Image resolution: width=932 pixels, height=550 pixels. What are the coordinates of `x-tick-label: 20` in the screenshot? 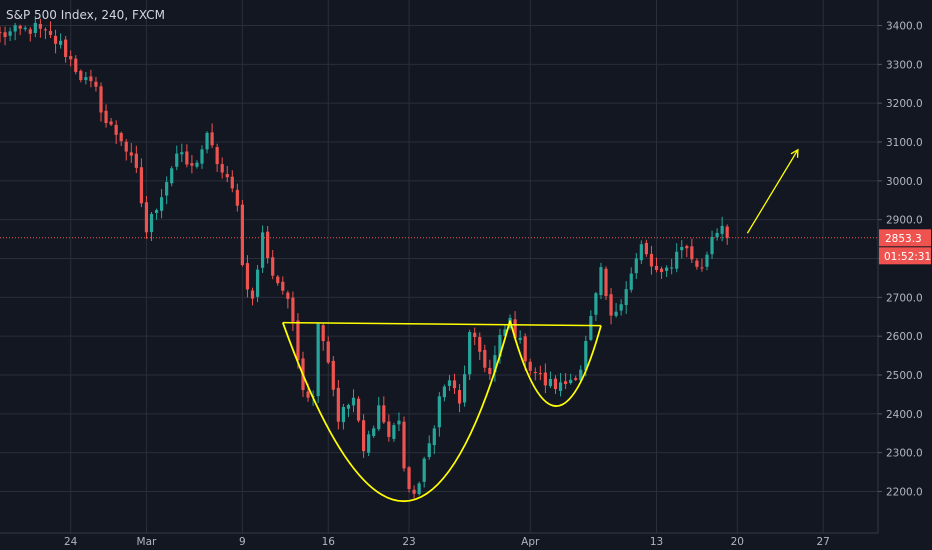 It's located at (737, 542).